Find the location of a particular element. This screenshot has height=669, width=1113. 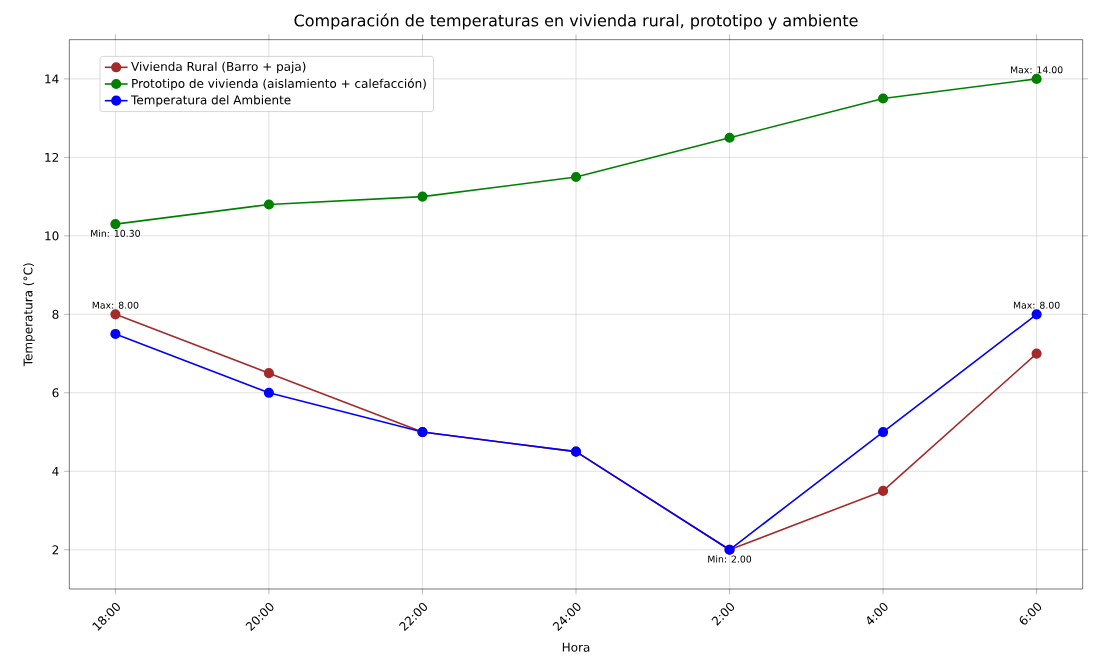

annotation: Max: 14.00 is located at coordinates (1036, 70).